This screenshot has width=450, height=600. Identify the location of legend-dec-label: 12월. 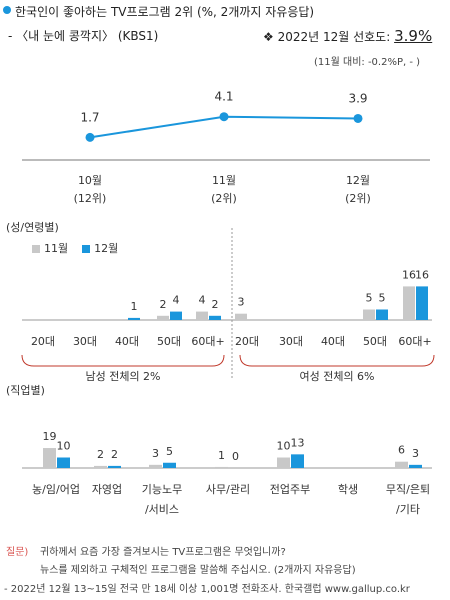
(106, 248).